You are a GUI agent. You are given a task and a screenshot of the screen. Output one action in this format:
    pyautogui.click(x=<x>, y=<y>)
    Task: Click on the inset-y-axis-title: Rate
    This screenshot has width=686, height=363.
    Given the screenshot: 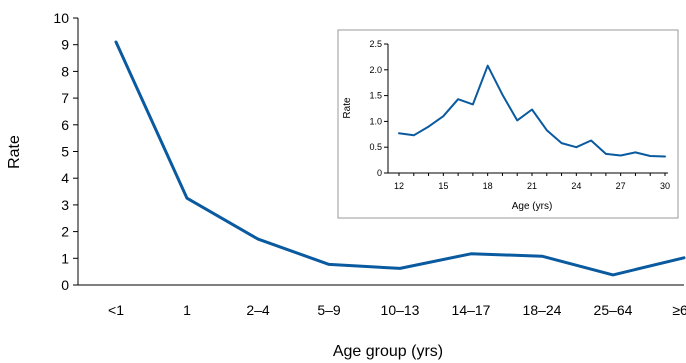 What is the action you would take?
    pyautogui.click(x=347, y=108)
    